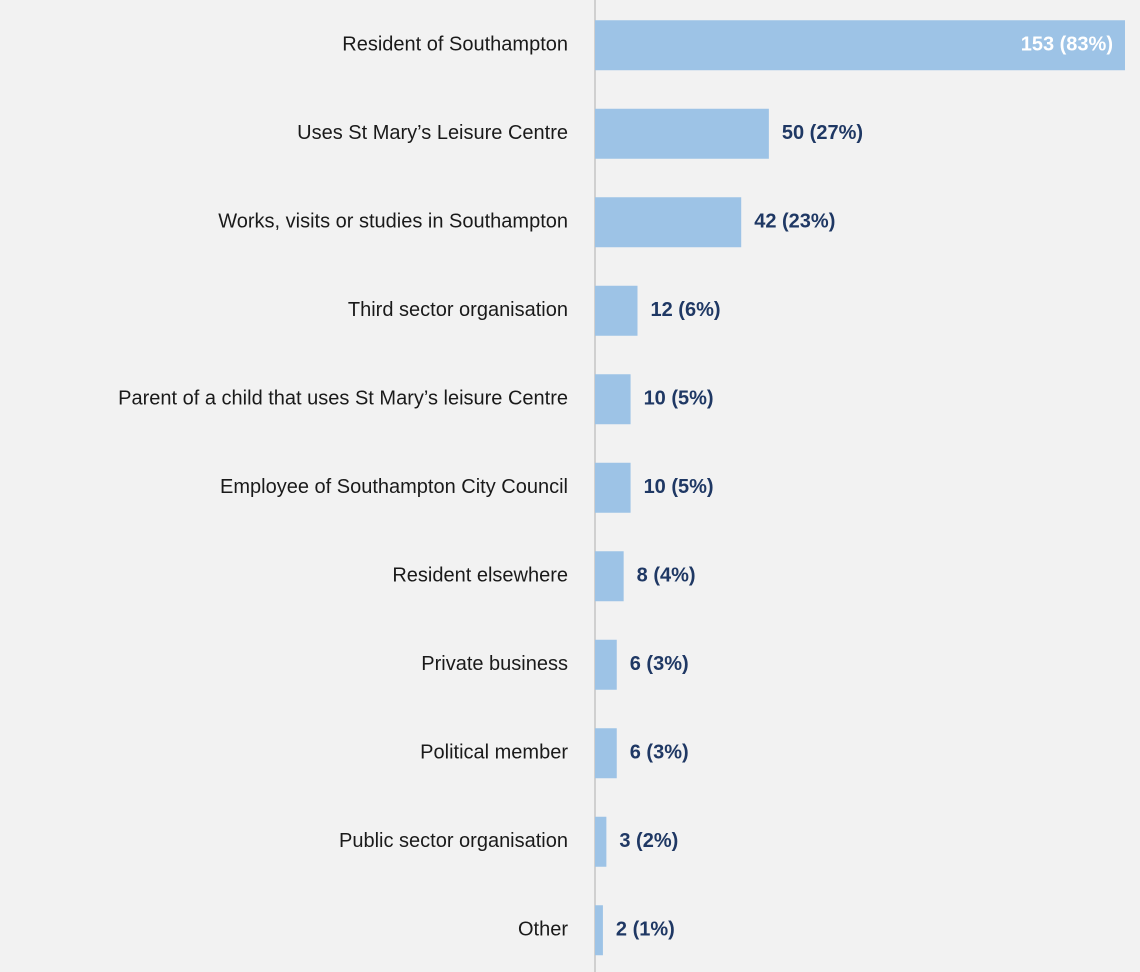 The height and width of the screenshot is (972, 1140). Describe the element at coordinates (494, 664) in the screenshot. I see `category-label: Private business` at that location.